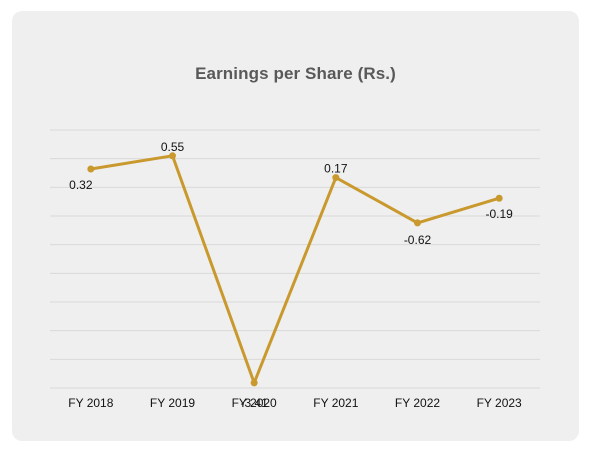 The width and height of the screenshot is (591, 453). I want to click on data-label-0: 0.32, so click(81, 185).